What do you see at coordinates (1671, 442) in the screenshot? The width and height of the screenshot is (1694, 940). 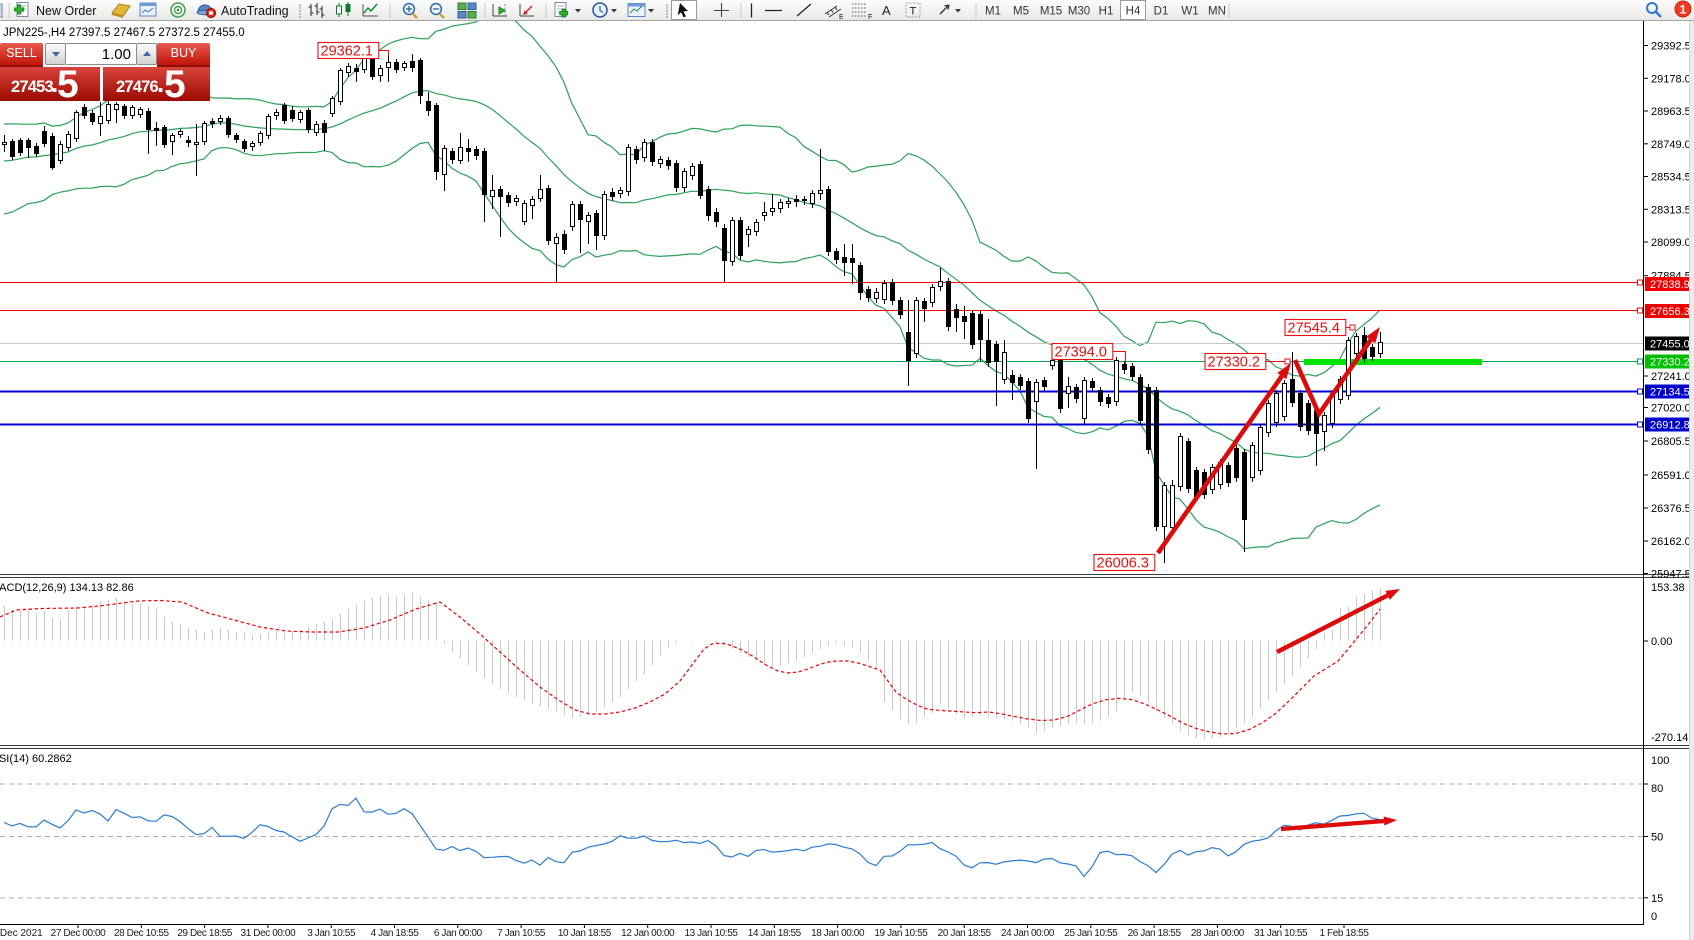 I see `svg-text: 26805.5` at bounding box center [1671, 442].